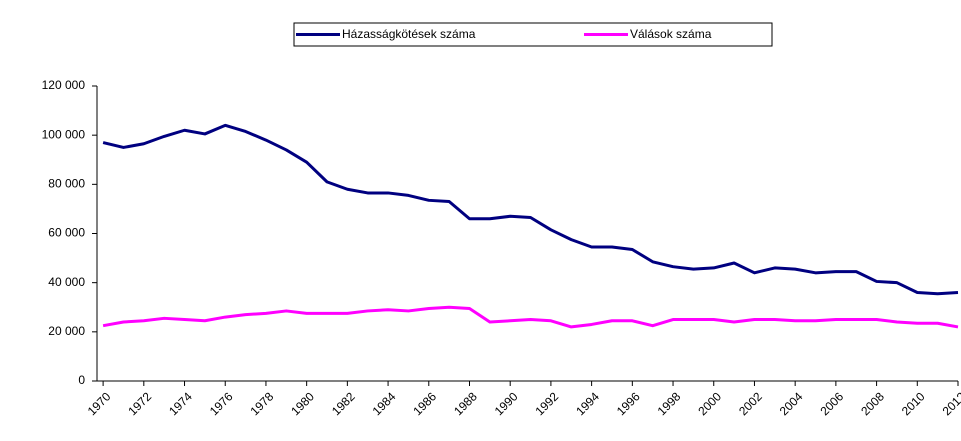 The width and height of the screenshot is (961, 441). Describe the element at coordinates (872, 403) in the screenshot. I see `x-tick-label: 2008` at that location.